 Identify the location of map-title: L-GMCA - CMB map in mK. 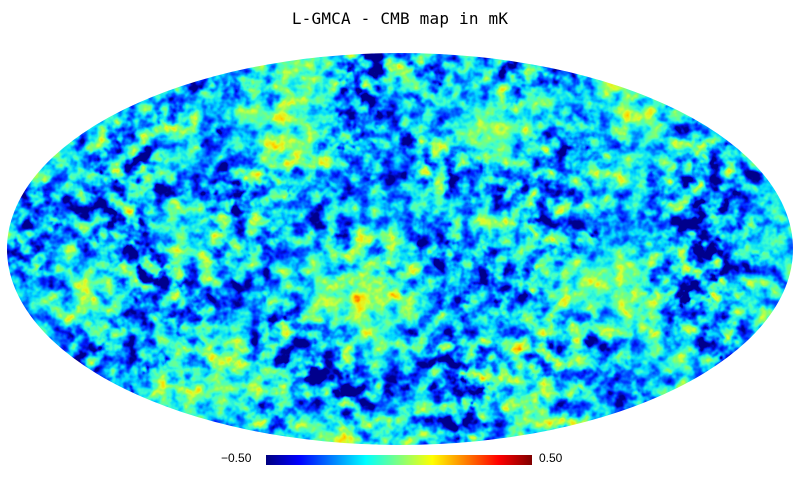
(400, 18).